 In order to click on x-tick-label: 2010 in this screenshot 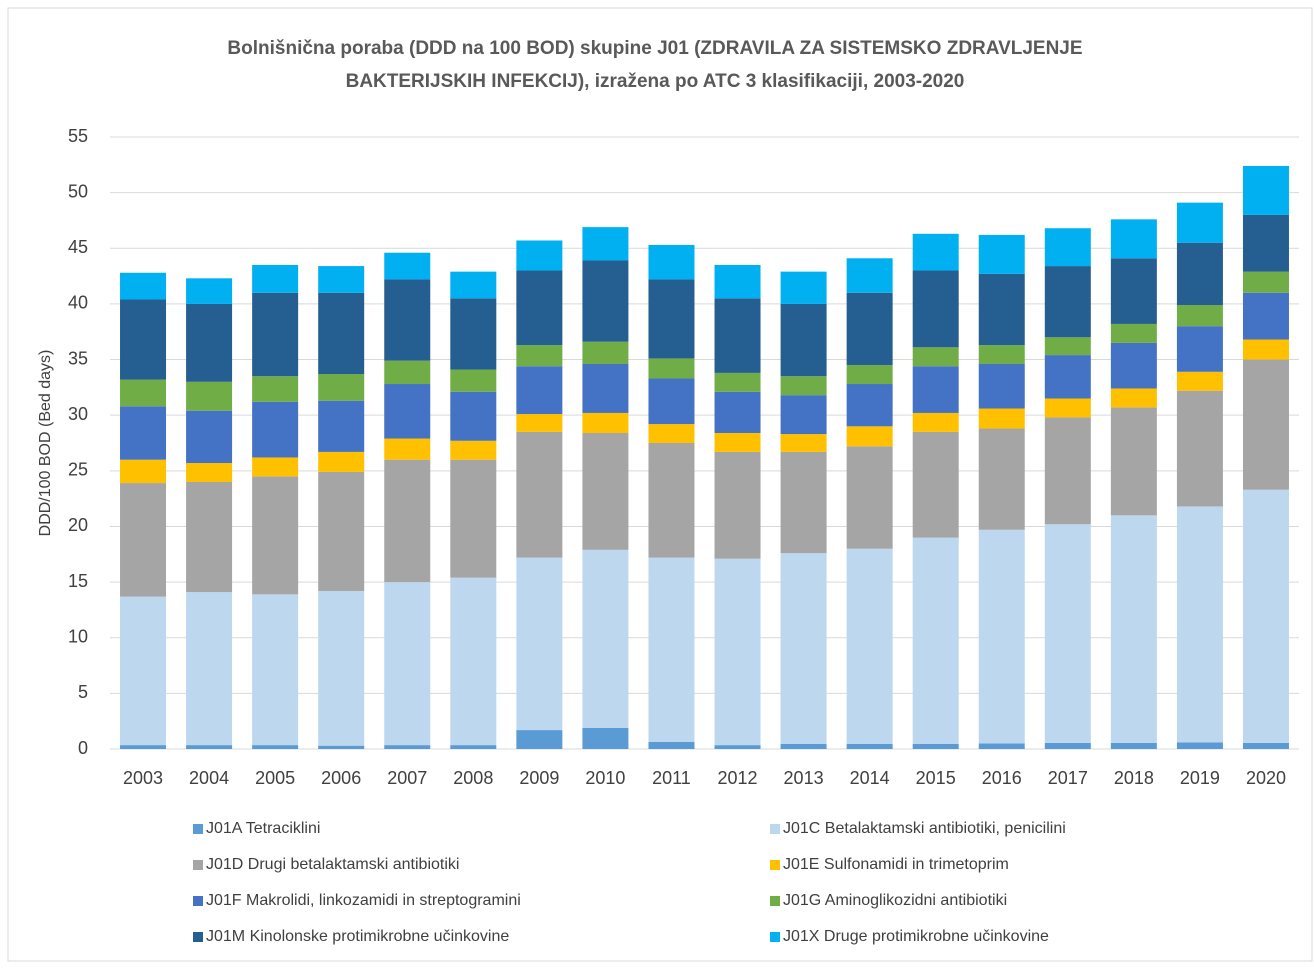, I will do `click(605, 778)`.